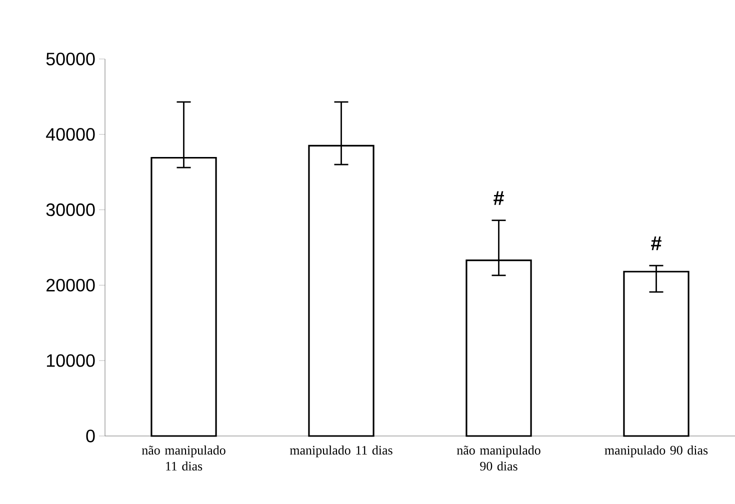 The height and width of the screenshot is (504, 735). What do you see at coordinates (70, 360) in the screenshot?
I see `y-tick-label: 10000` at bounding box center [70, 360].